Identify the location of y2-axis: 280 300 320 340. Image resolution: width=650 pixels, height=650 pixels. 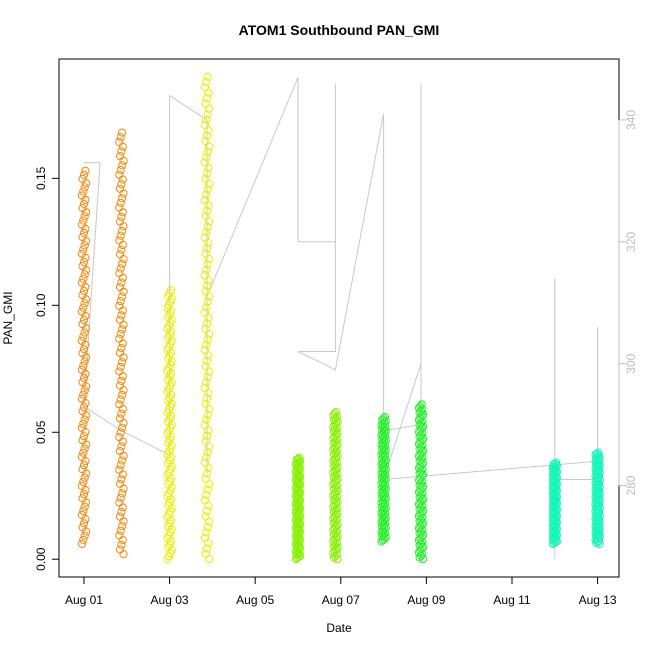
(628, 303).